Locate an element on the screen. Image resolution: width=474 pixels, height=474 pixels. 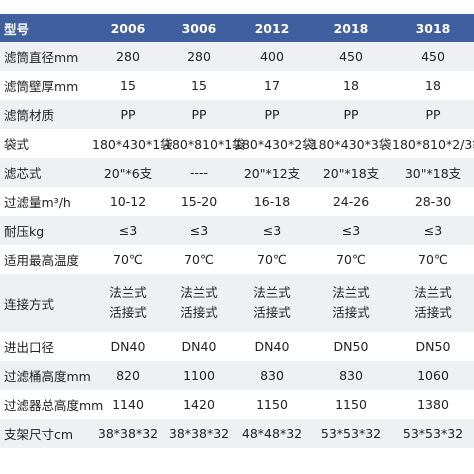
table-row: 滤芯式 20"*6支 ---- 20"*12支 20"*18支 30"*18支 is located at coordinates (237, 172).